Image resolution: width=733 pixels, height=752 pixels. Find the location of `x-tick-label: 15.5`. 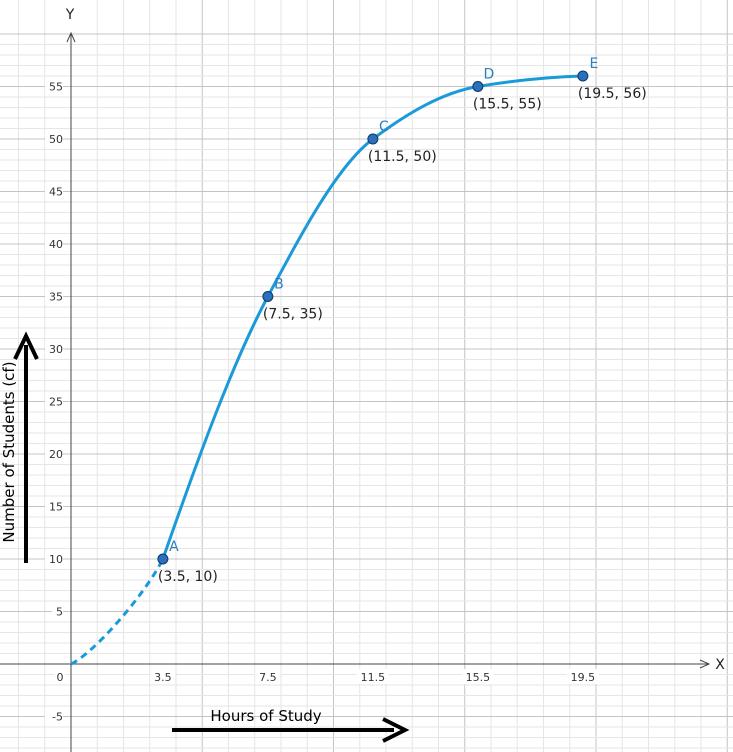

x-tick-label: 15.5 is located at coordinates (478, 677).